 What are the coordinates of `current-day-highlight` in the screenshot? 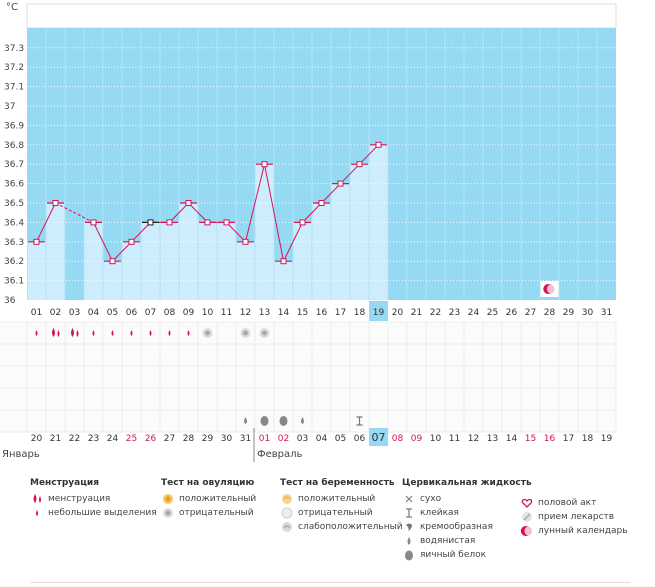 It's located at (378, 311).